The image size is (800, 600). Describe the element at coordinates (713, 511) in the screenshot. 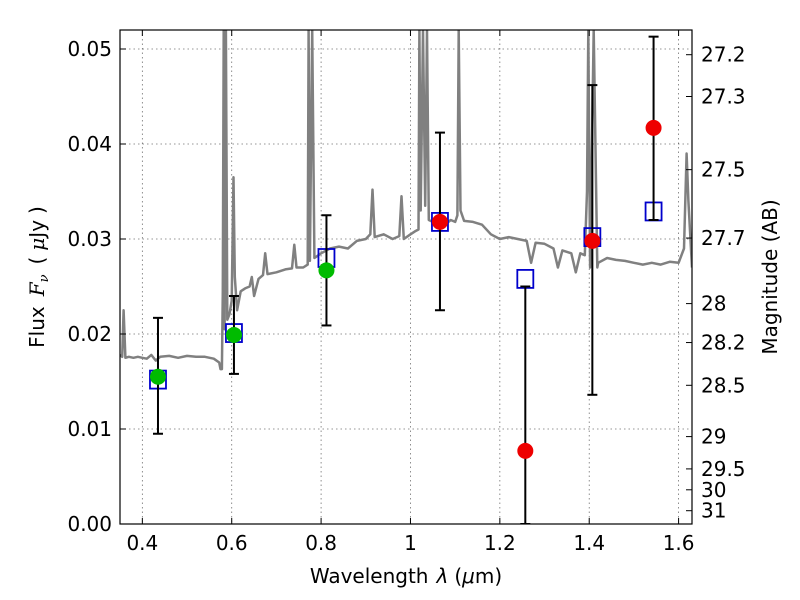

I see `mag-tick-label-10: 31` at that location.